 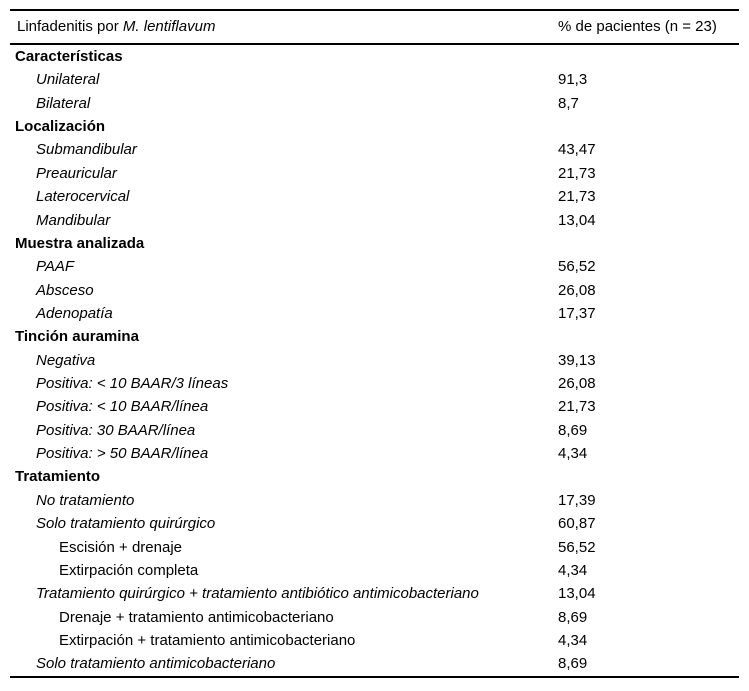 What do you see at coordinates (122, 407) in the screenshot?
I see `row-label: Positiva: < 10 BAAR/línea` at bounding box center [122, 407].